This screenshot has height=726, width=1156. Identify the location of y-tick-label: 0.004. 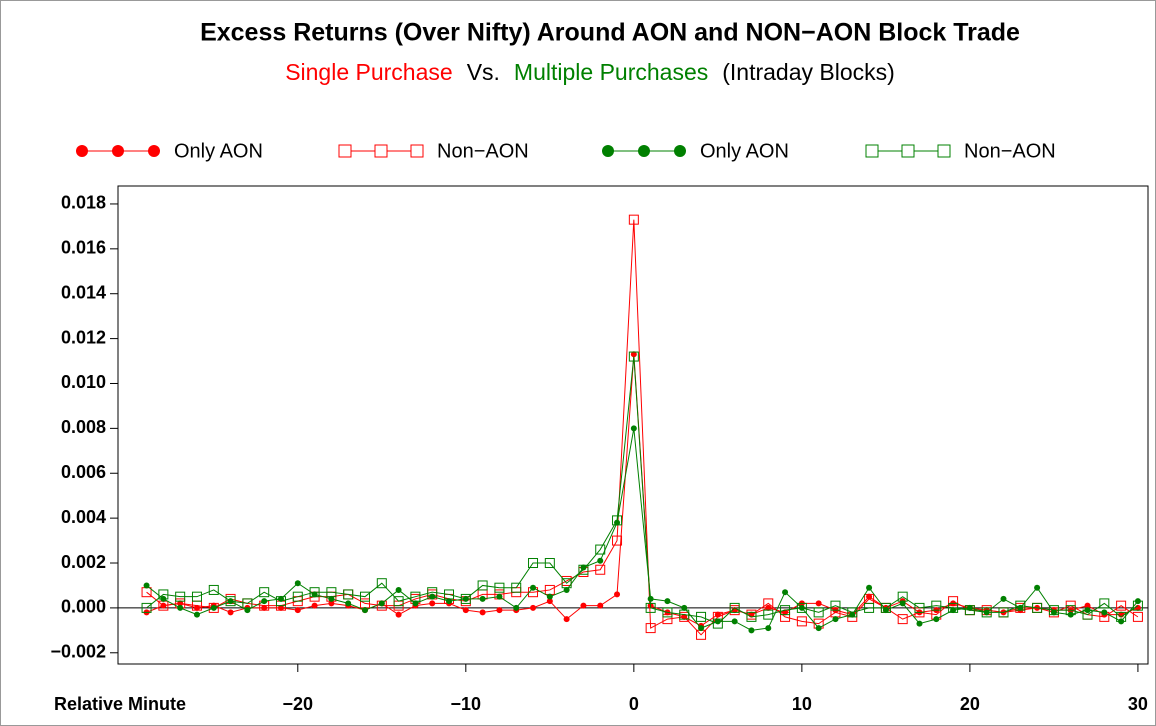
(83, 517).